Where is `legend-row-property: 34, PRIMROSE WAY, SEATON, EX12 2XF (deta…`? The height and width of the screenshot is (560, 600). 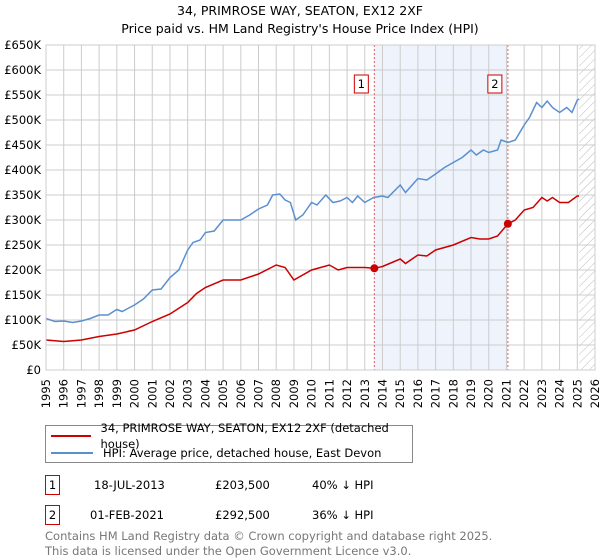 legend-row-property: 34, PRIMROSE WAY, SEATON, EX12 2XF (deta… is located at coordinates (229, 436).